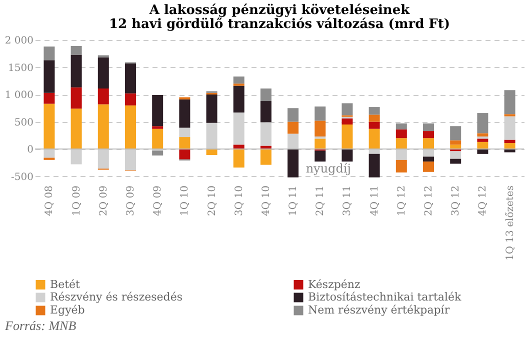 The width and height of the screenshot is (531, 342). Describe the element at coordinates (328, 169) in the screenshot. I see `annotation: nyugdíj` at that location.